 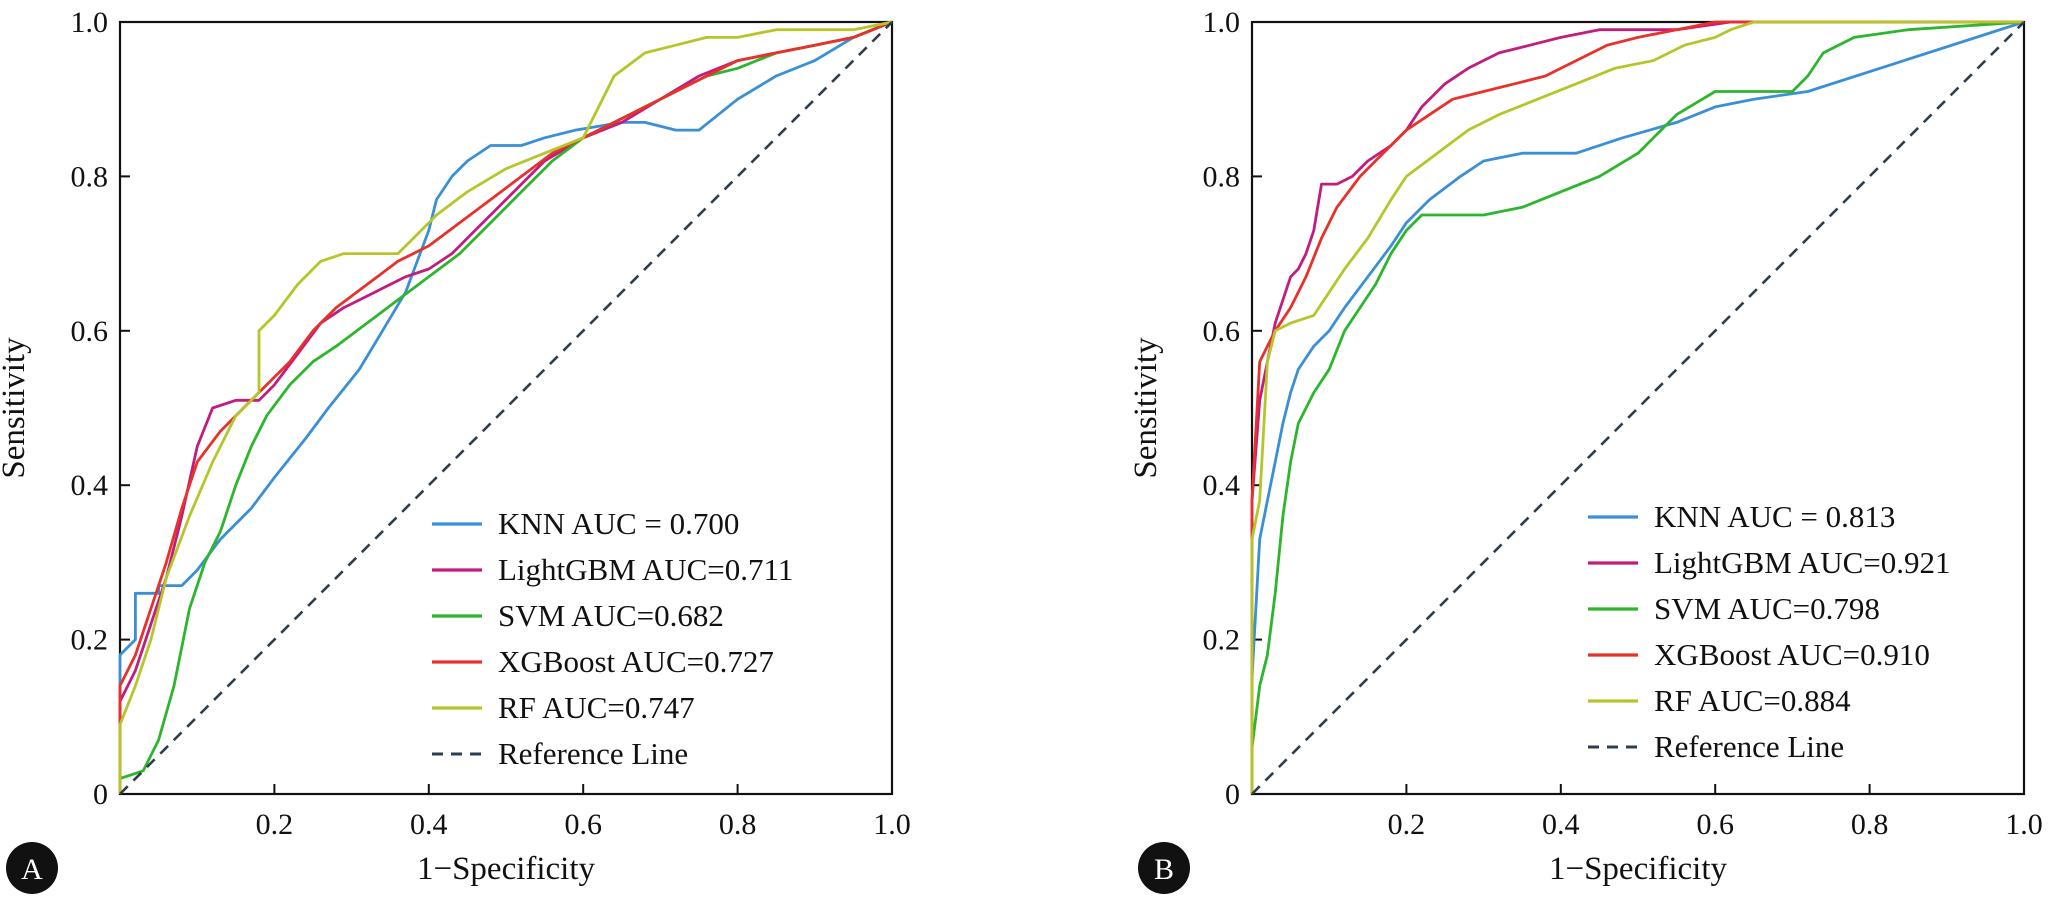 I want to click on panel-b-y-tick-label: 0.6, so click(x=1222, y=331).